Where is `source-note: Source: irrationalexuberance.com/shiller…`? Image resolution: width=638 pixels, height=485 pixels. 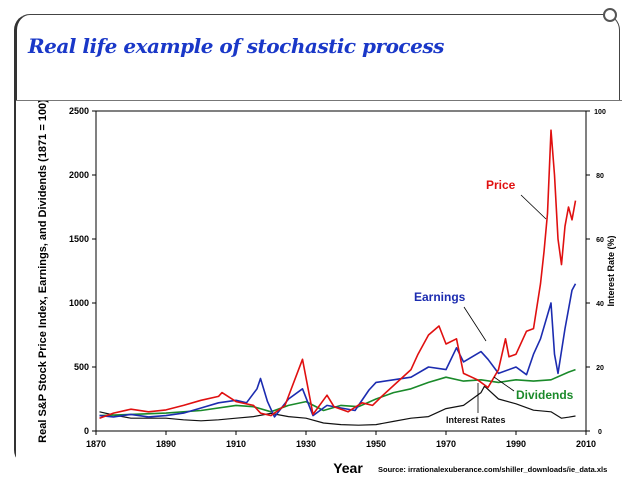
source-note: Source: irrationalexuberance.com/shiller… is located at coordinates (492, 469).